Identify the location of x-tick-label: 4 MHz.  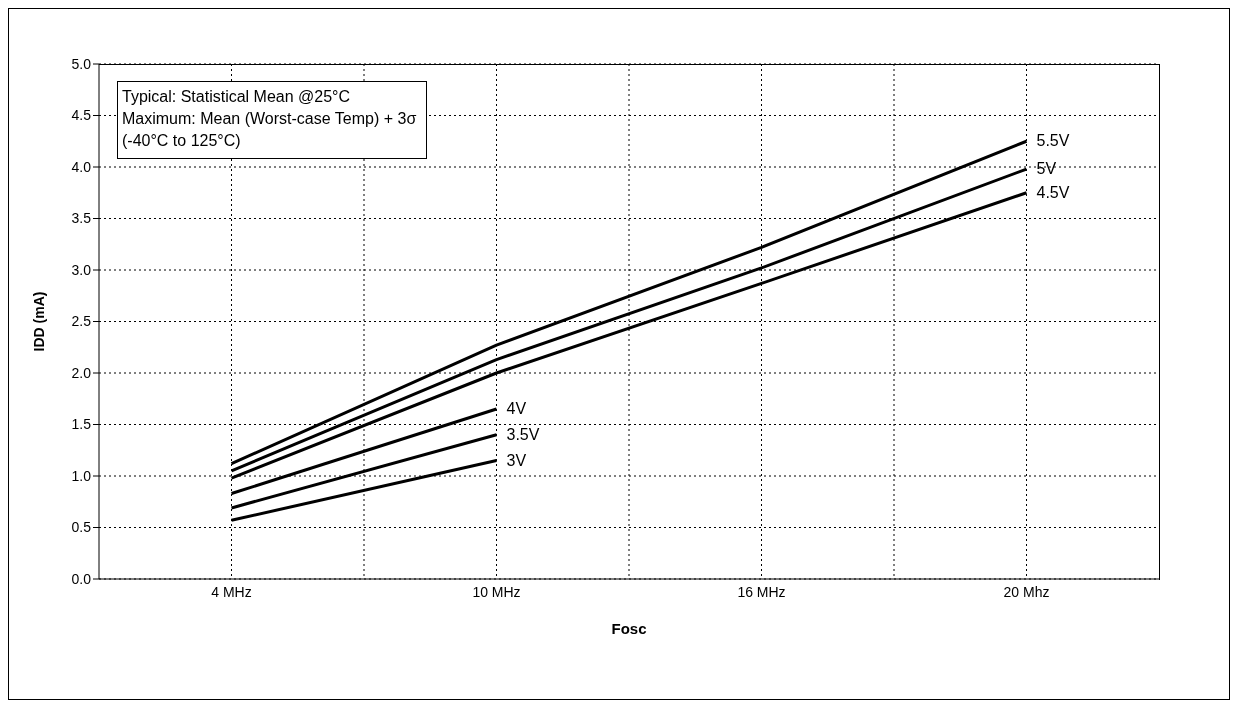
(231, 591).